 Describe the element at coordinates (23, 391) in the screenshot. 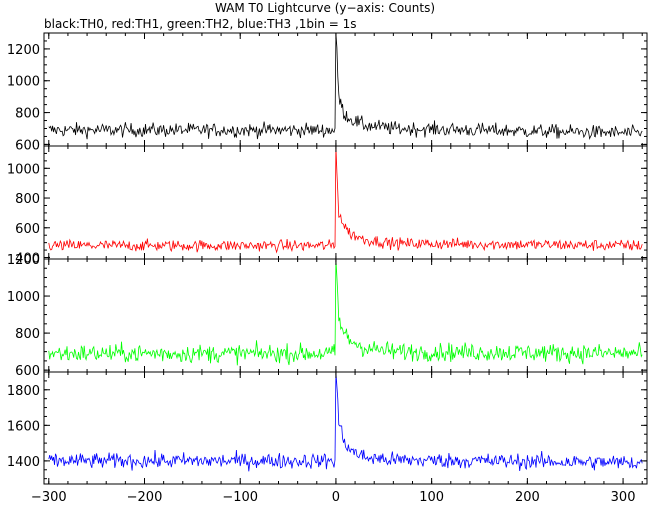

I see `y-tick-label: 1800` at that location.